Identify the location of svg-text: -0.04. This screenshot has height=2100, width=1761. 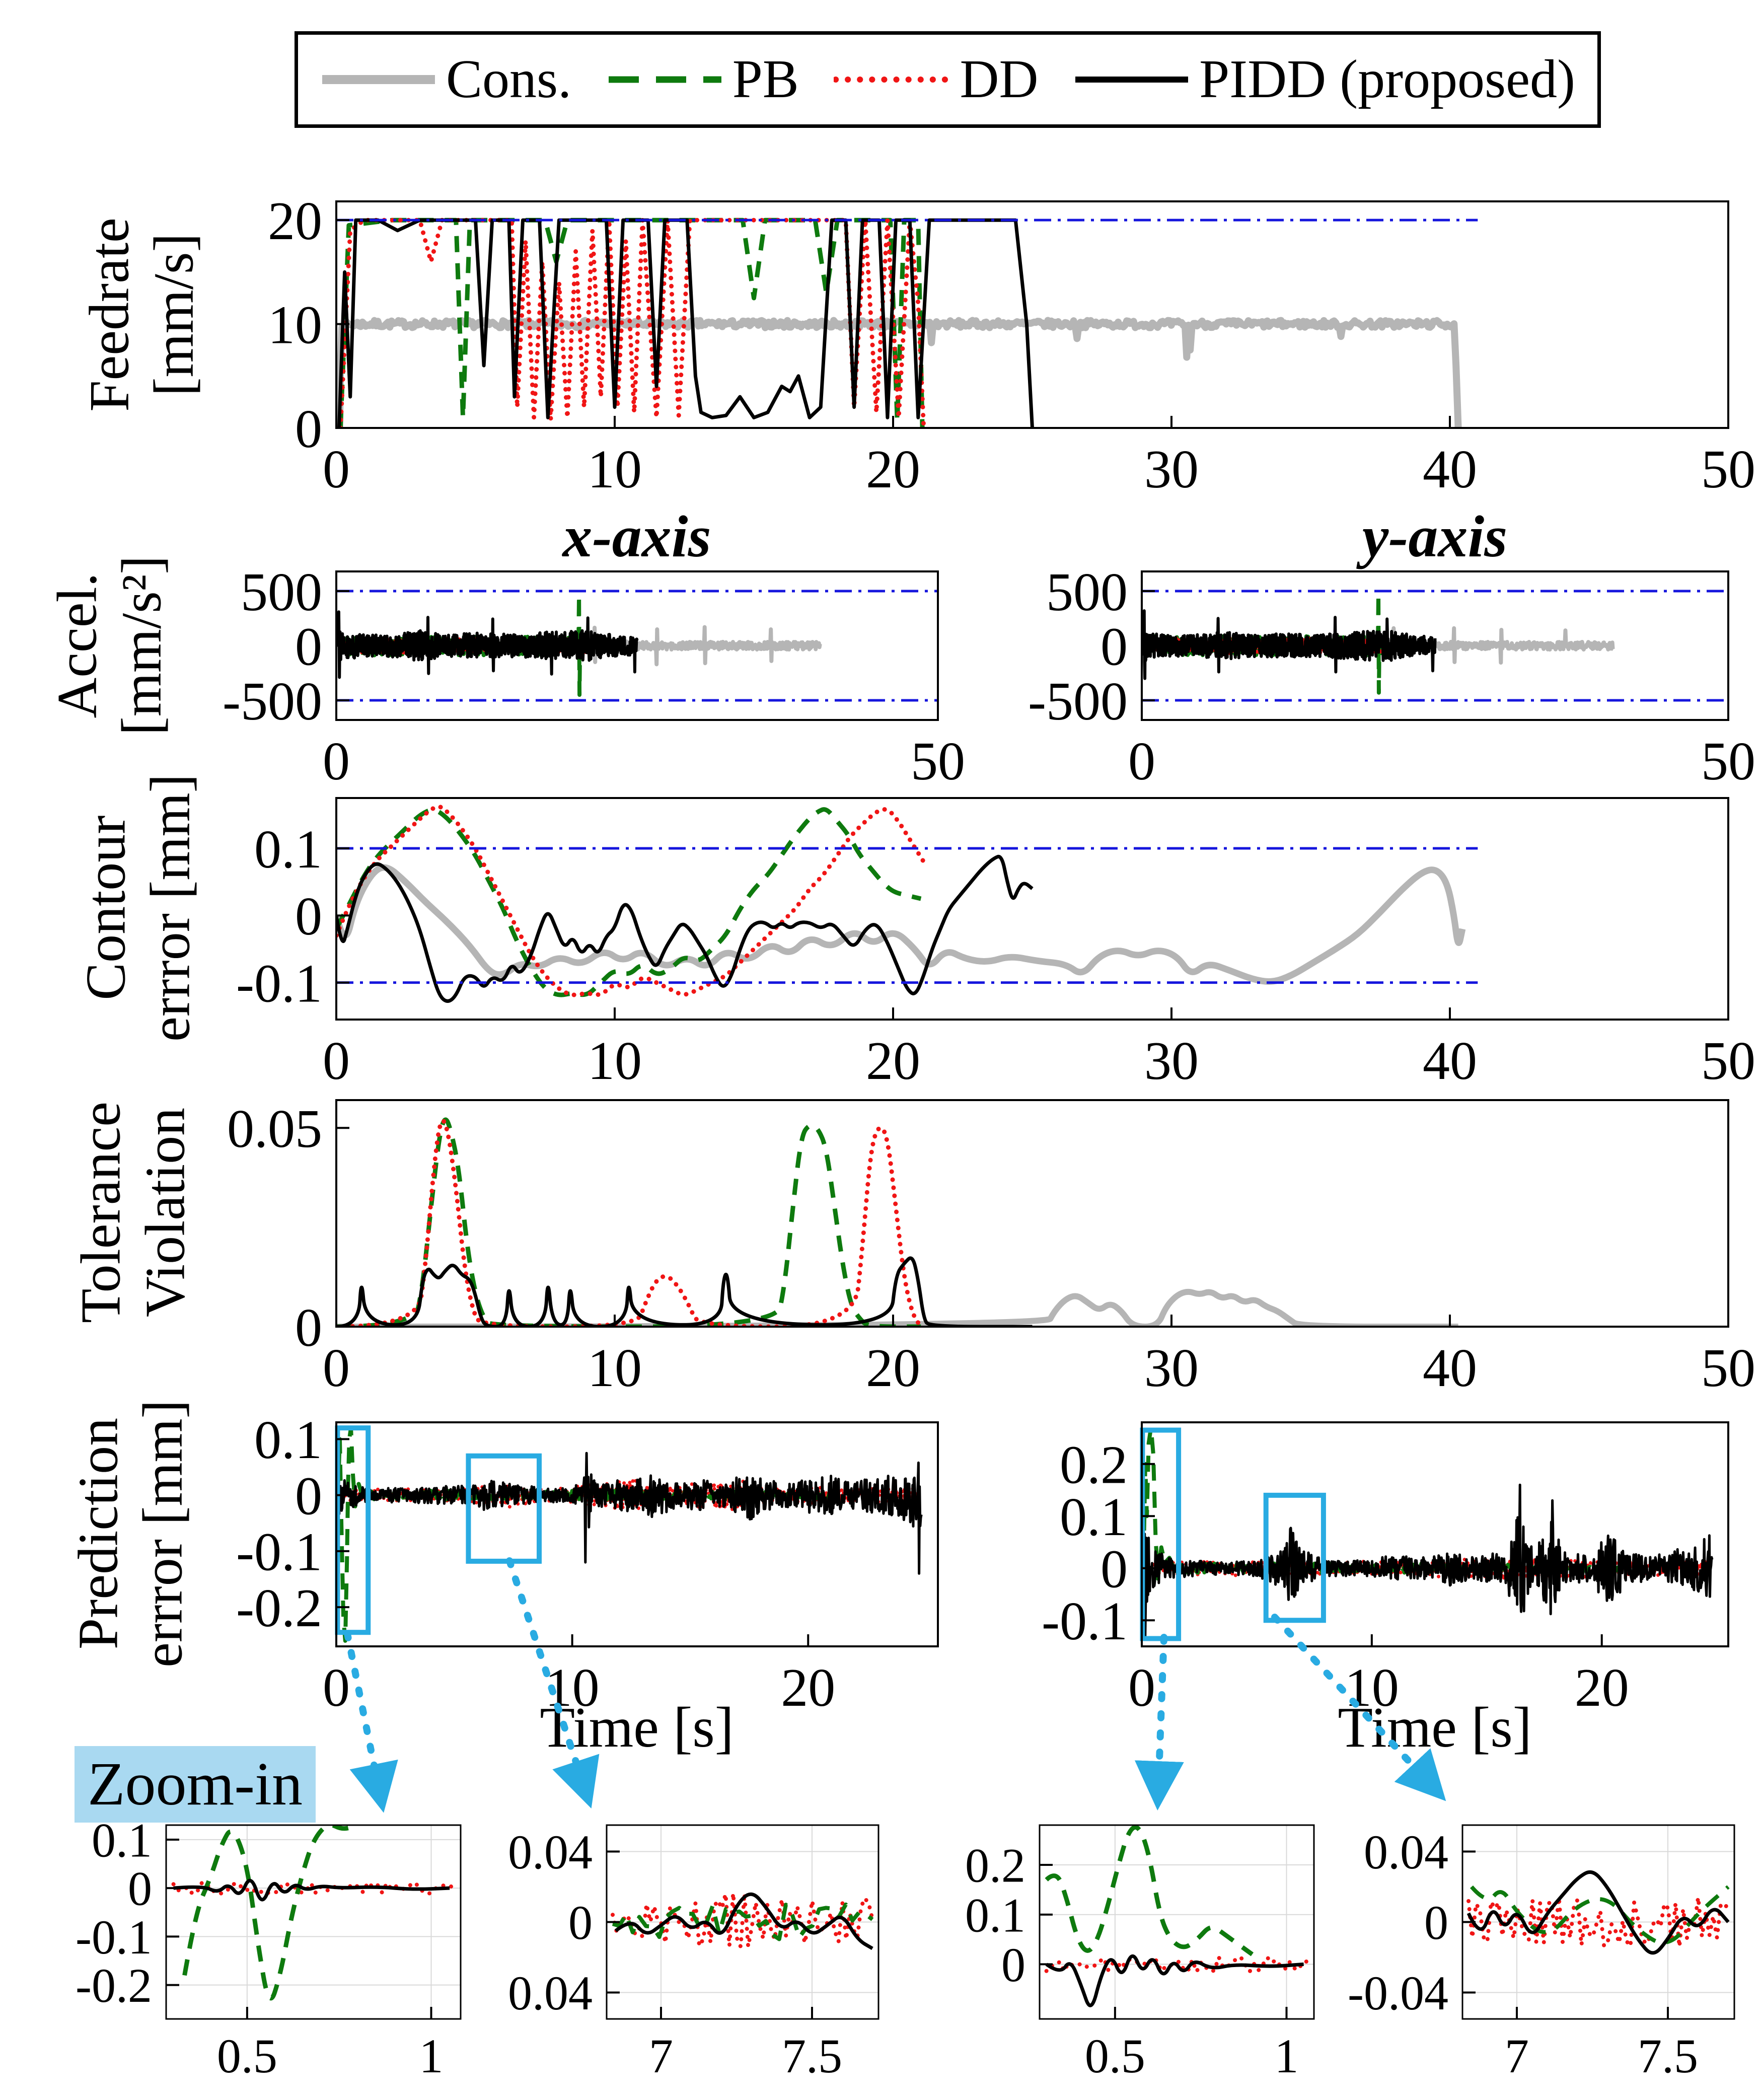
(1398, 1993).